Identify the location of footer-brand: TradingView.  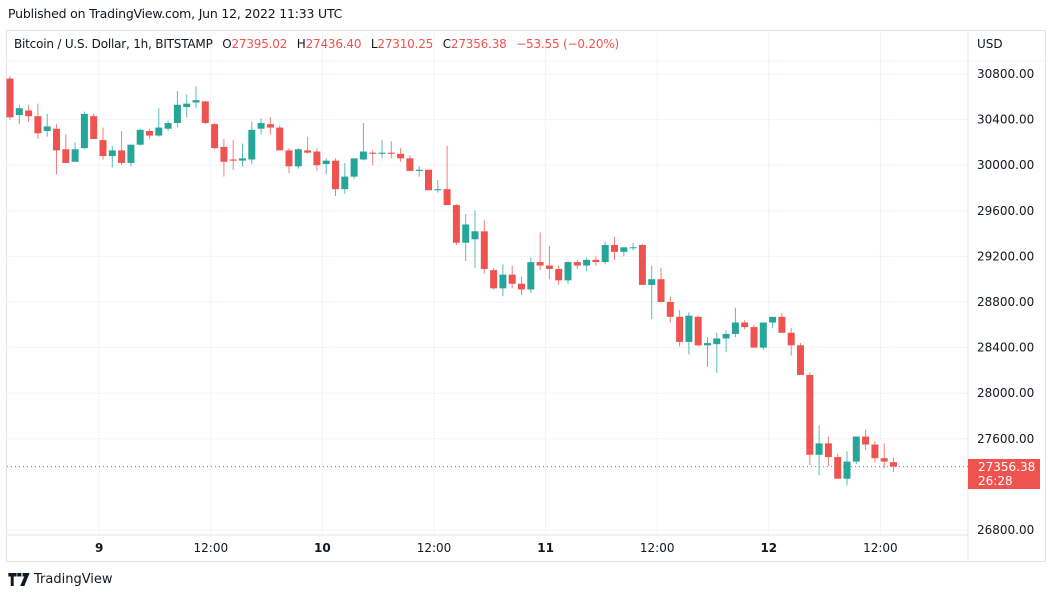
(60, 579).